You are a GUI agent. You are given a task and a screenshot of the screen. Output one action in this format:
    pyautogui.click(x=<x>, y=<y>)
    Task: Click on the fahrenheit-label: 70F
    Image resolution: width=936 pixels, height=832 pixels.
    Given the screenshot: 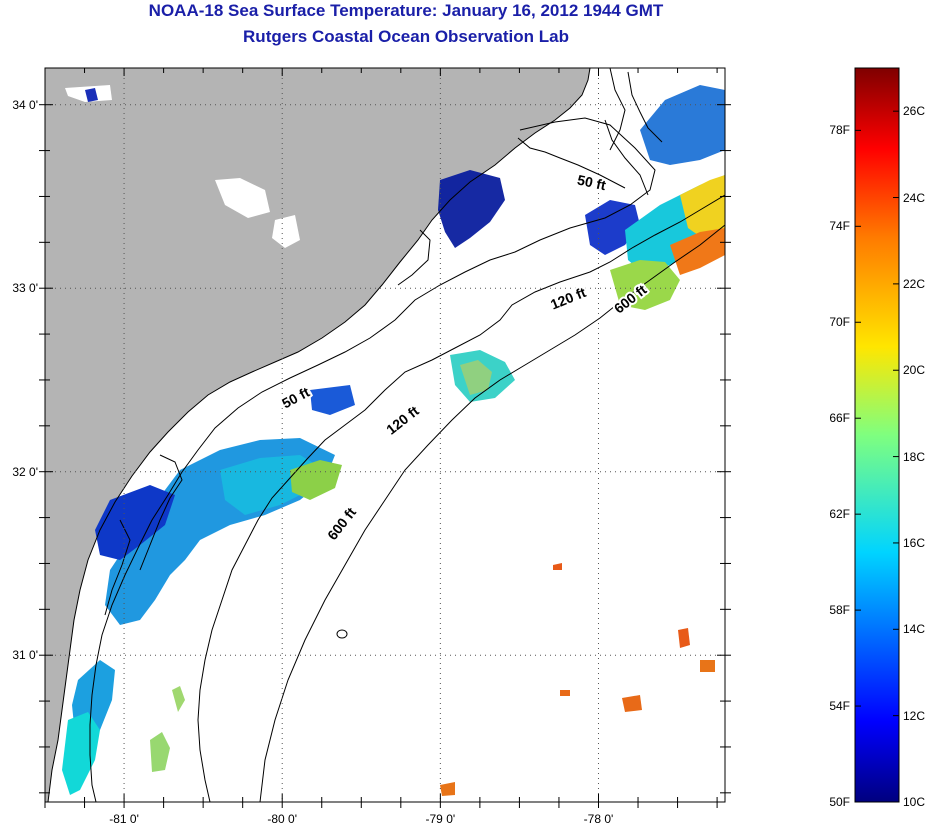 What is the action you would take?
    pyautogui.click(x=839, y=322)
    